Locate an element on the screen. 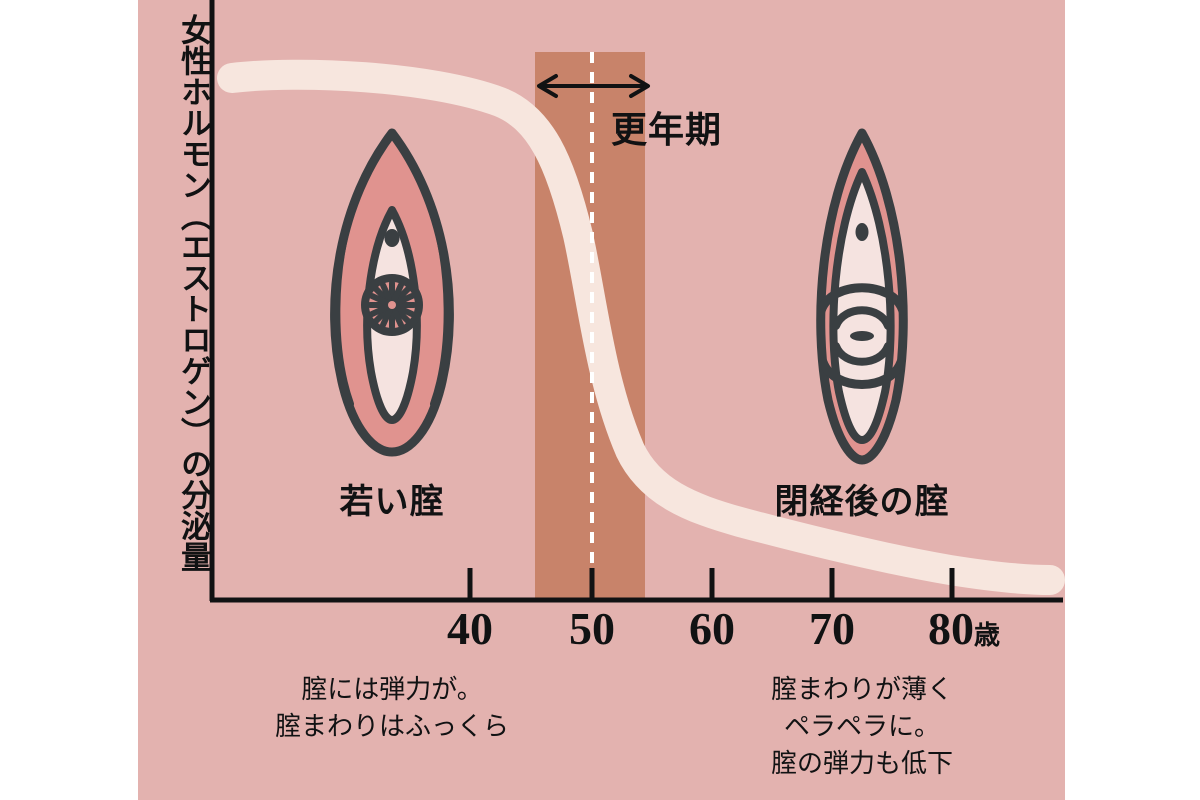 Image resolution: width=1200 pixels, height=800 pixels. x-tick-label-40: 40 is located at coordinates (470, 628).